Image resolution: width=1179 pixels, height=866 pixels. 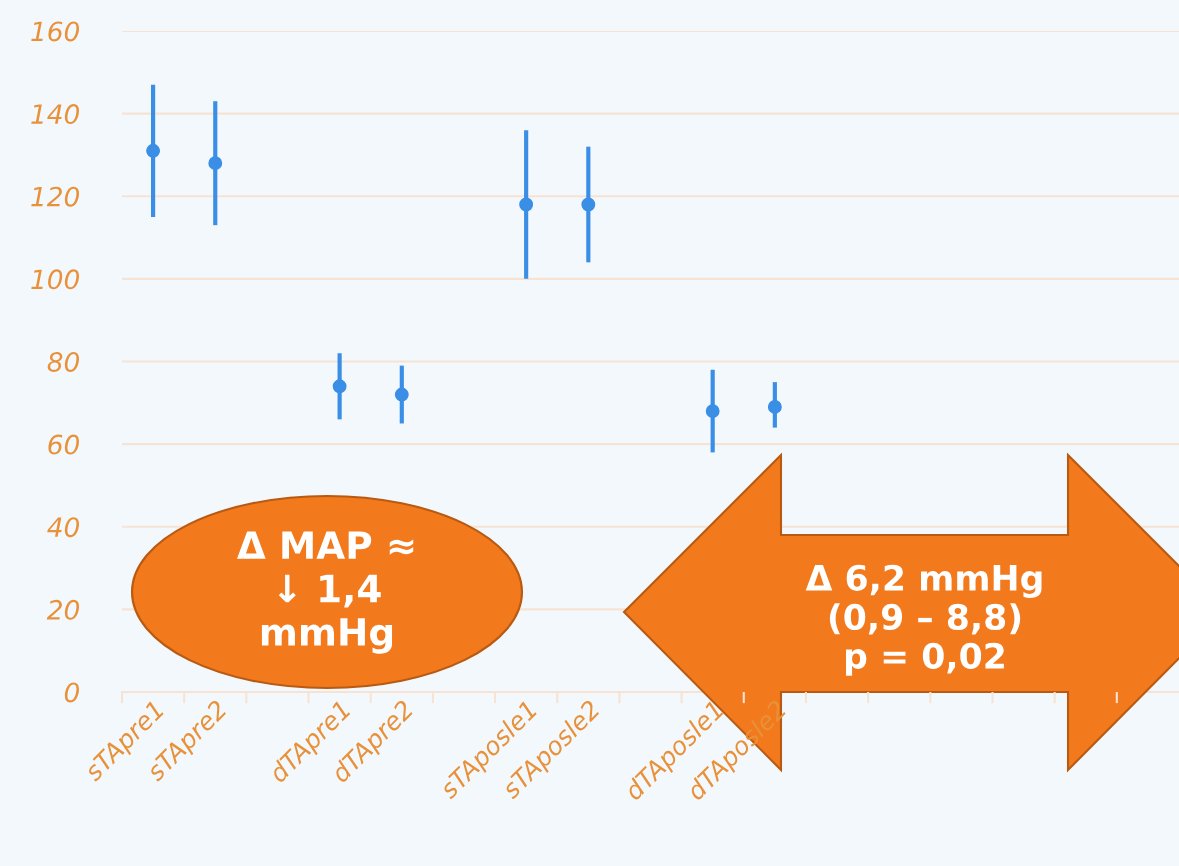 I want to click on y-tick-label: 60, so click(x=64, y=444).